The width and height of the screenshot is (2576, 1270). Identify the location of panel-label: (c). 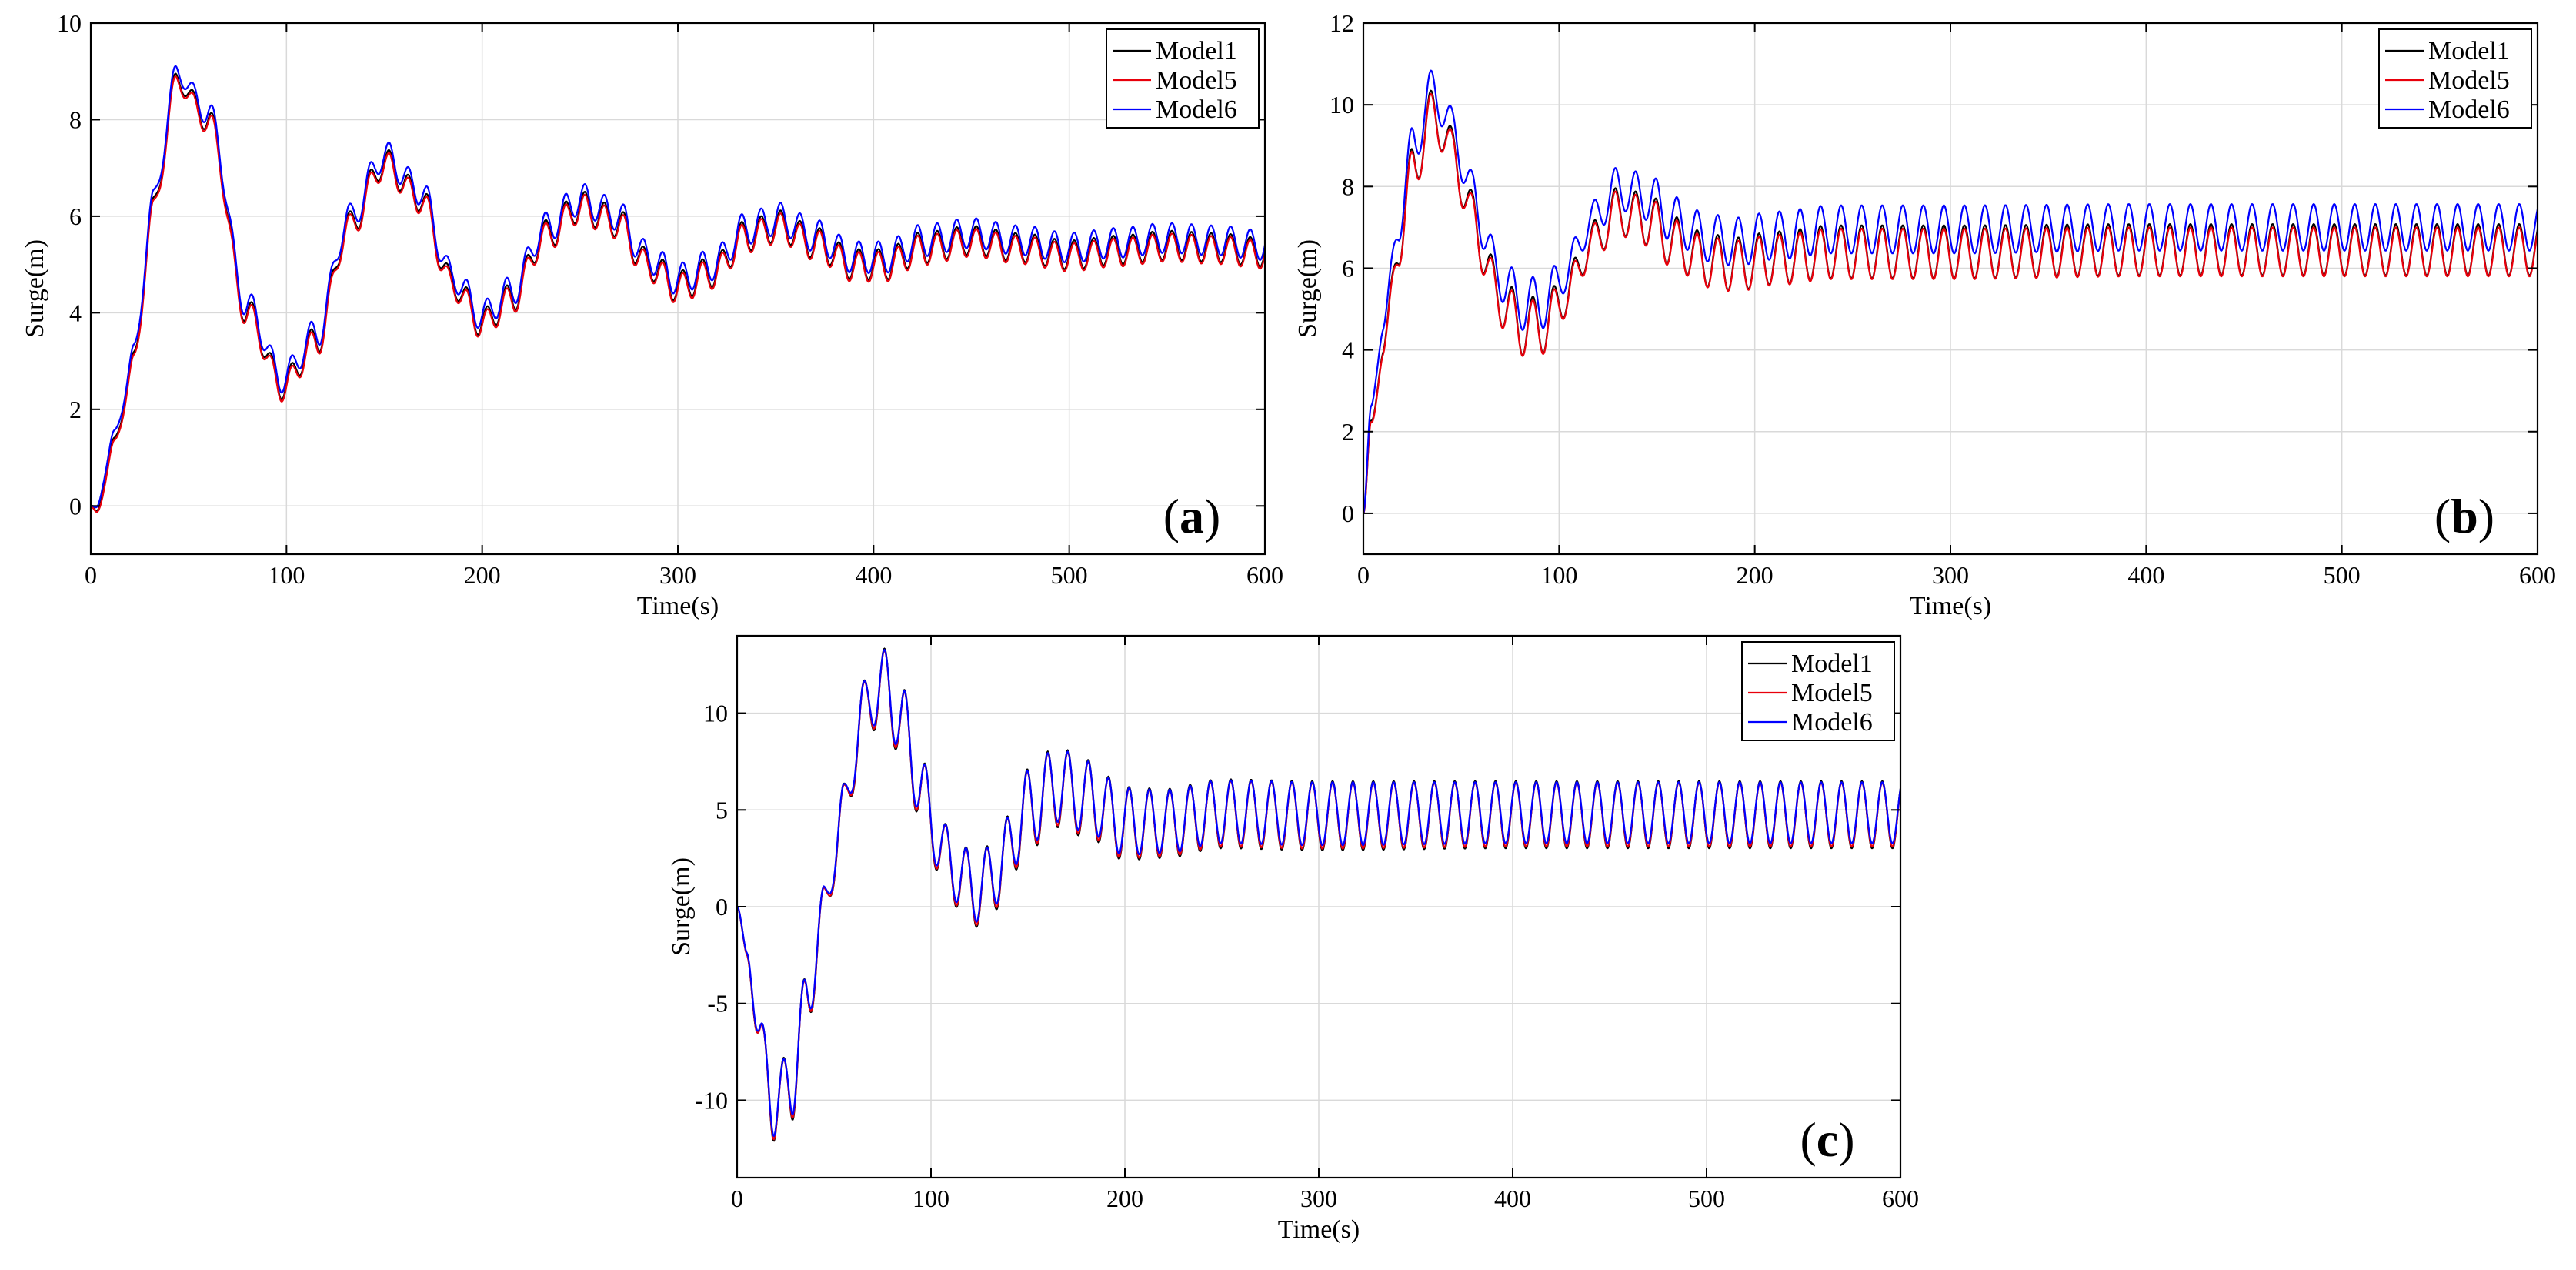
(1827, 1139).